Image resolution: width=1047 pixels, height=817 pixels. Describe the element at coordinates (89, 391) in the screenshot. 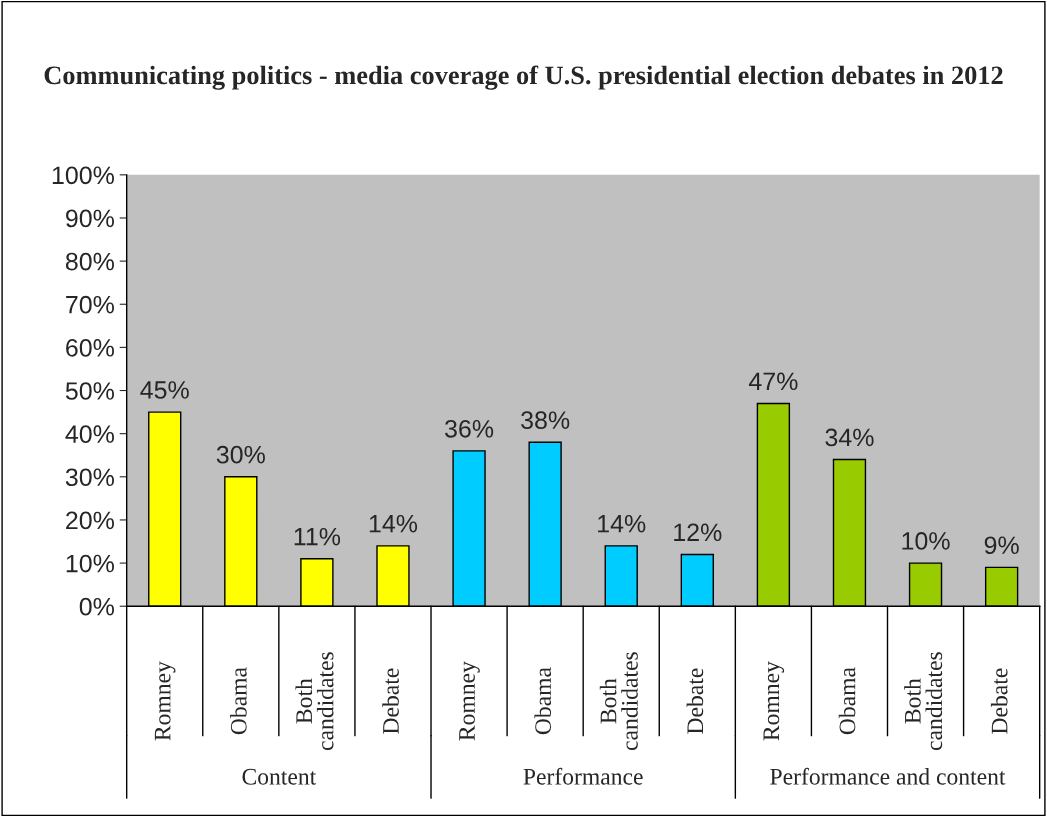

I see `y-tick-label: 50%` at that location.